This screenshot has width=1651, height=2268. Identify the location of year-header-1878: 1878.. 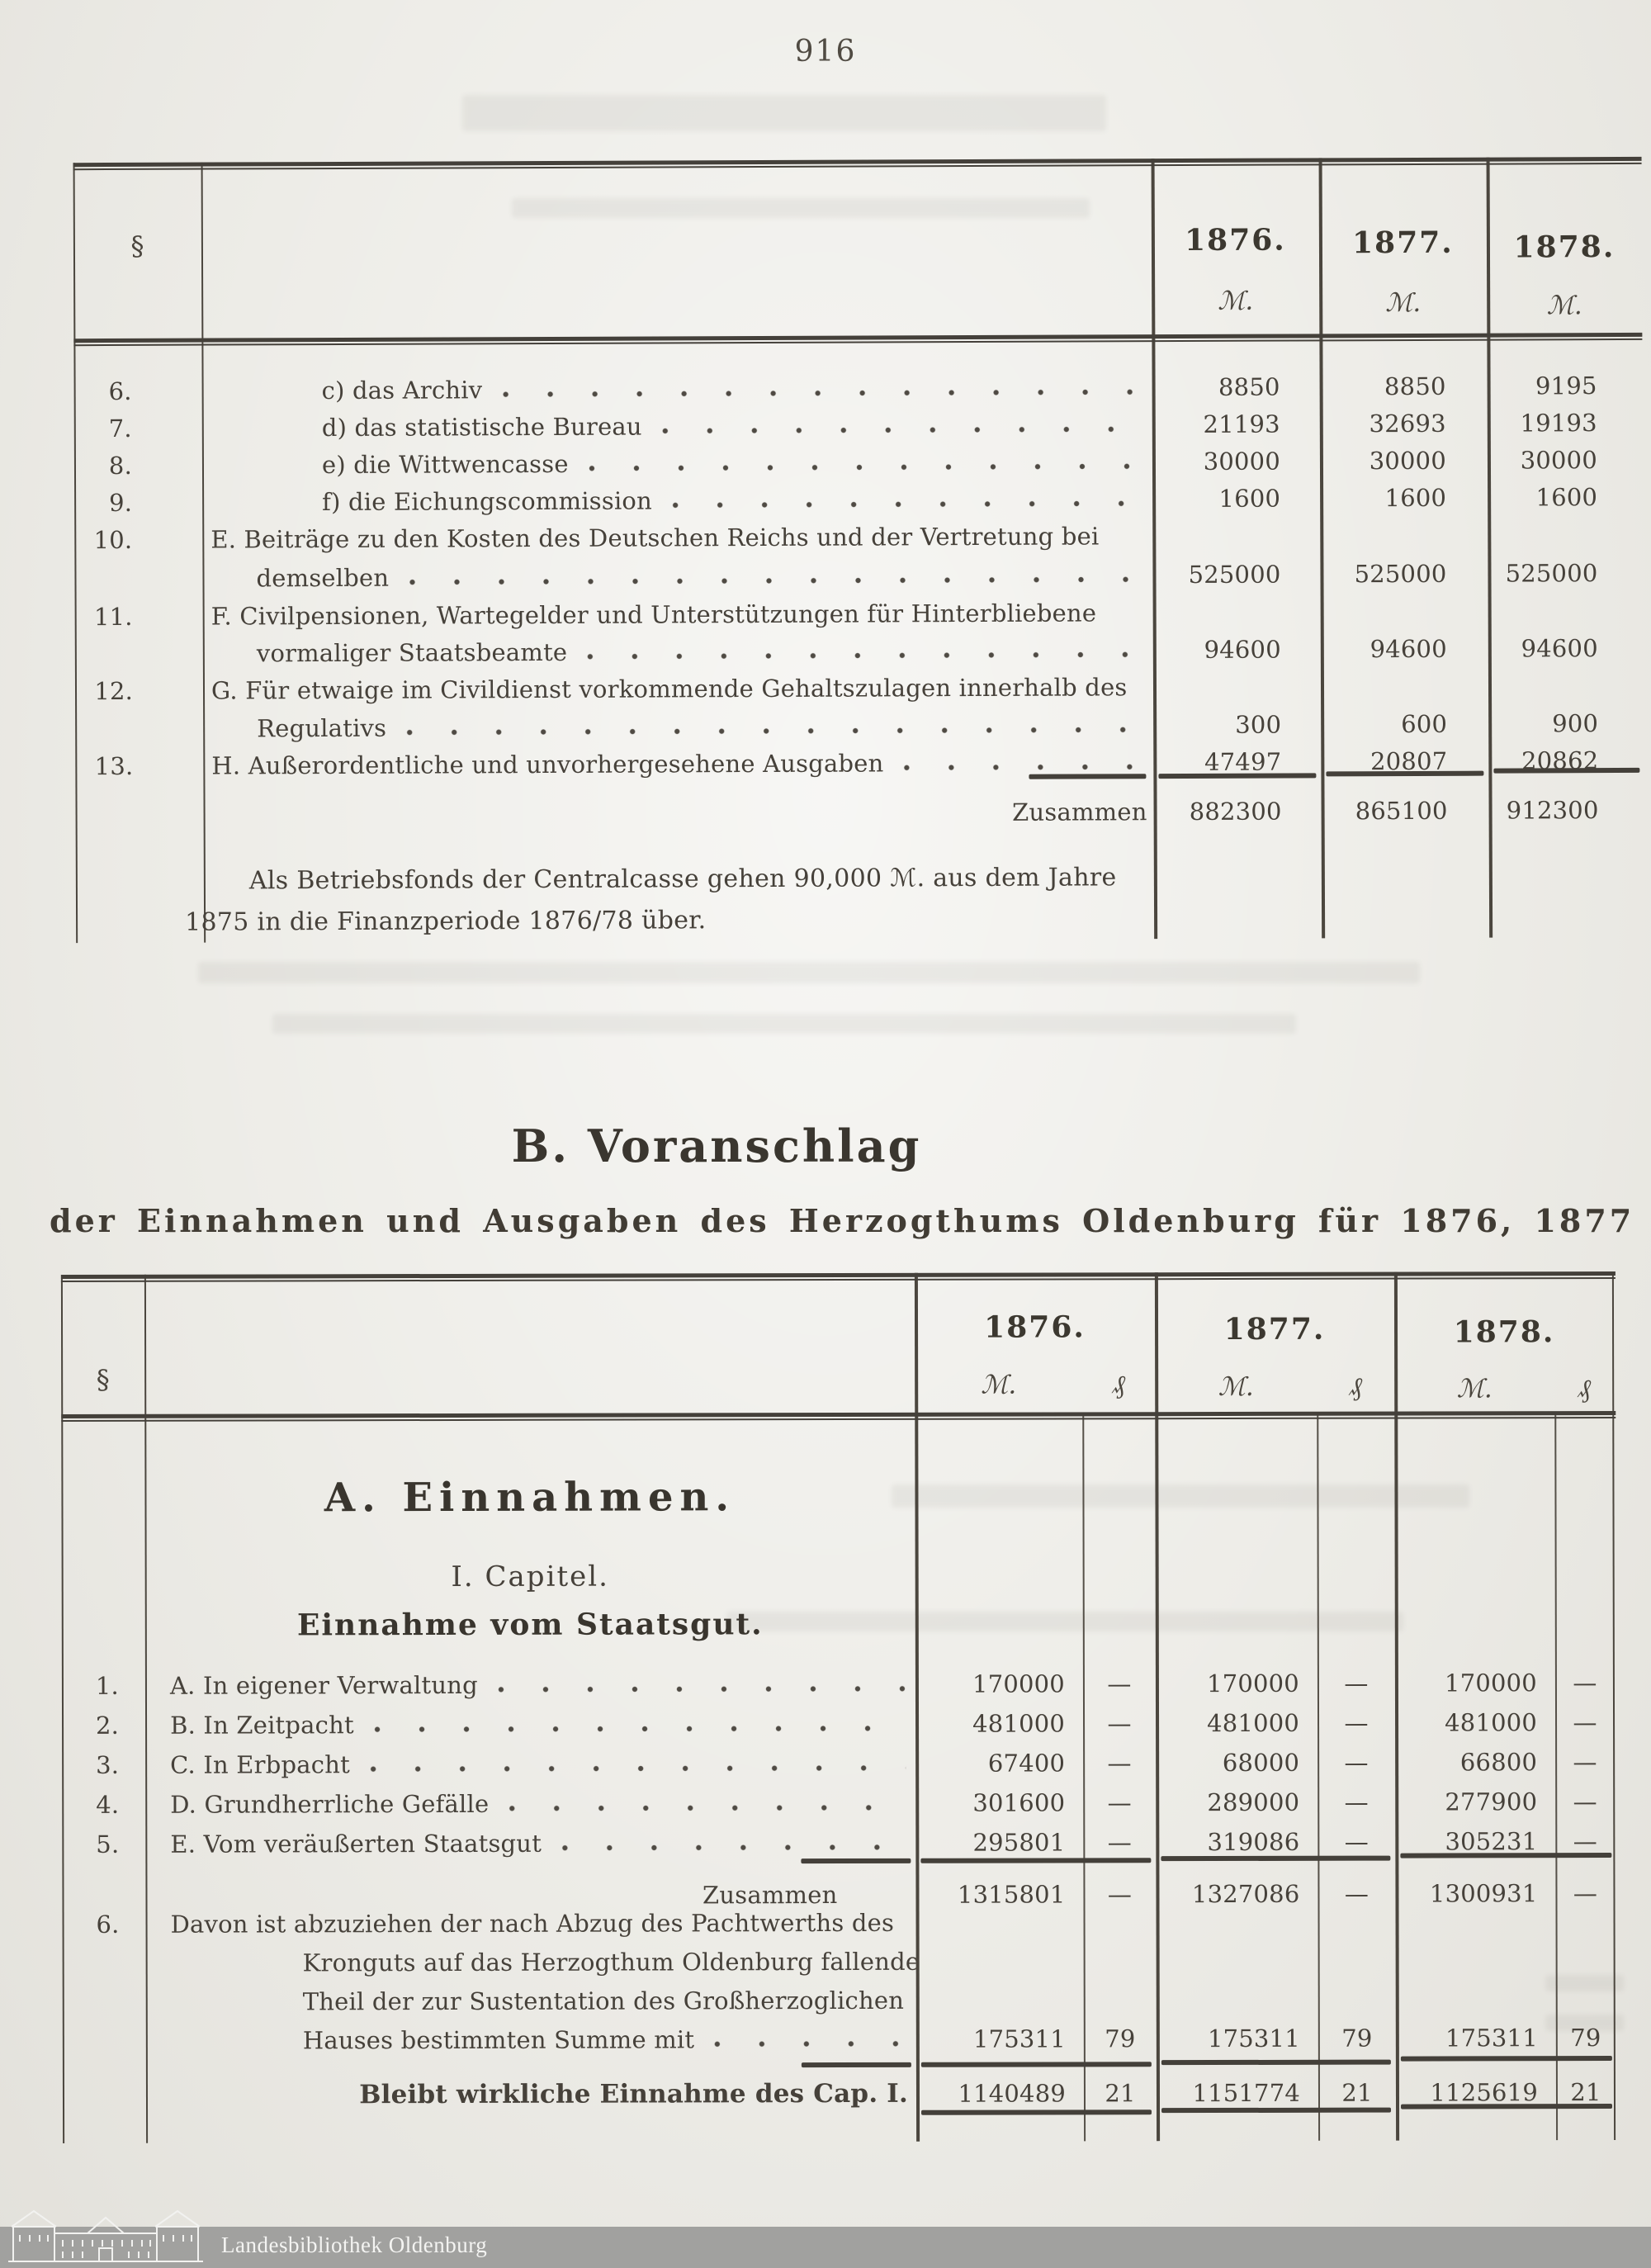
(1504, 1332).